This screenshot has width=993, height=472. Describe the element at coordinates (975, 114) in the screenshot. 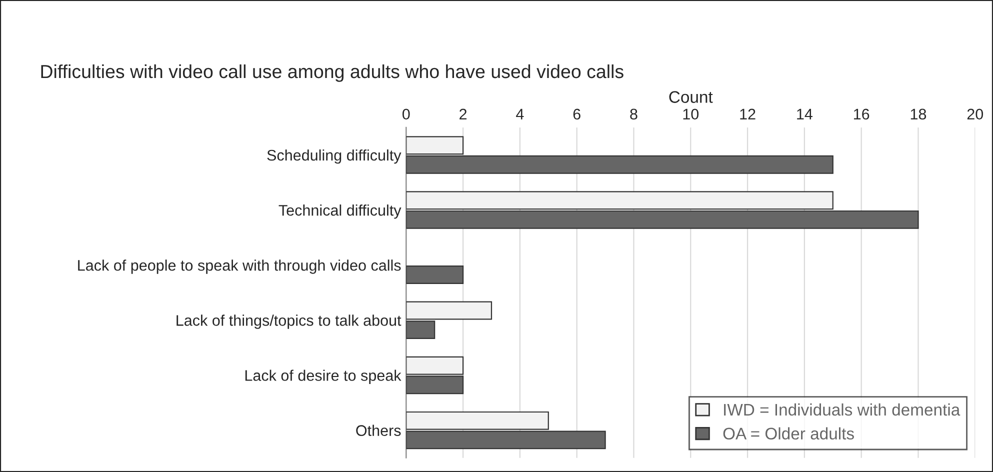

I see `x-tick-label: 20` at that location.